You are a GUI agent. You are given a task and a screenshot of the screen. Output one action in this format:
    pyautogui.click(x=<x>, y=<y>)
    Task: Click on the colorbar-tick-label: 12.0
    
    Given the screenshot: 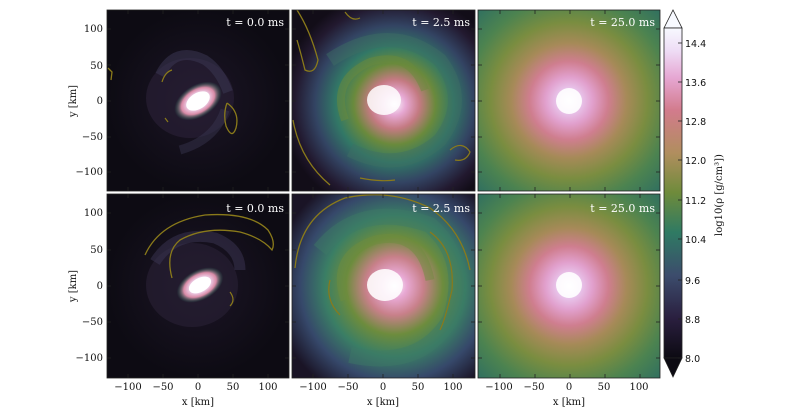 What is the action you would take?
    pyautogui.click(x=695, y=161)
    